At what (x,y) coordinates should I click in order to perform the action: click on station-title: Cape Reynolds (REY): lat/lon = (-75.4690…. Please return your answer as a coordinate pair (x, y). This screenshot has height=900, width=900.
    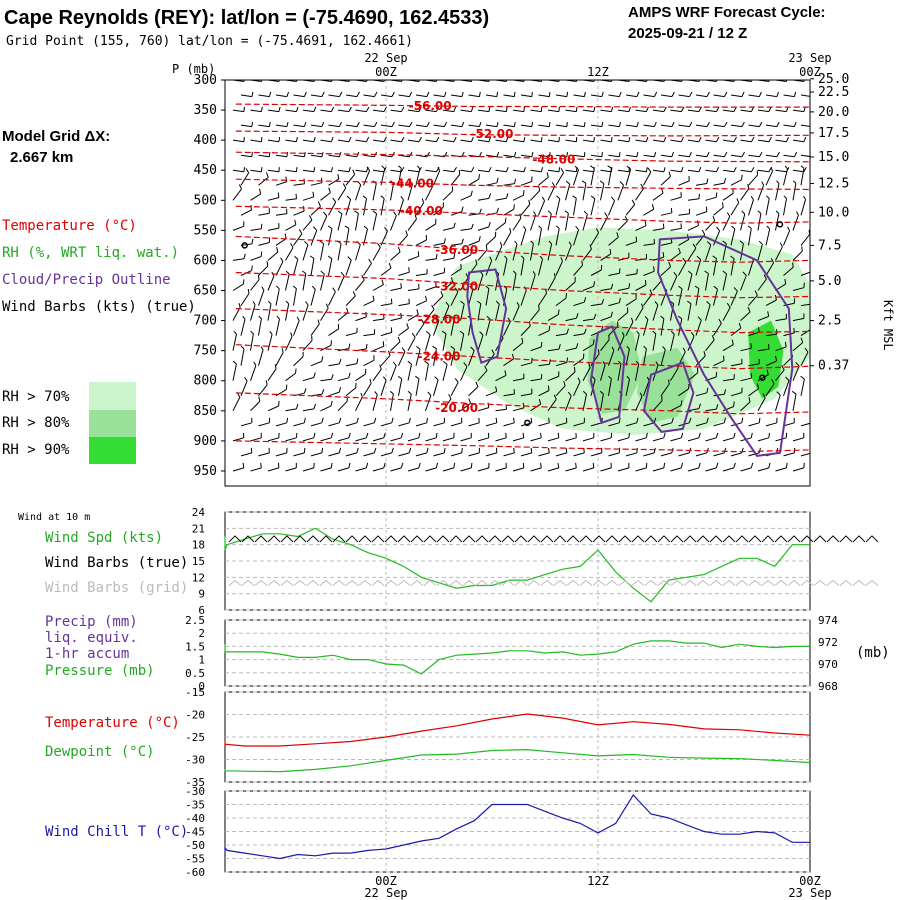
    Looking at the image, I should click on (246, 18).